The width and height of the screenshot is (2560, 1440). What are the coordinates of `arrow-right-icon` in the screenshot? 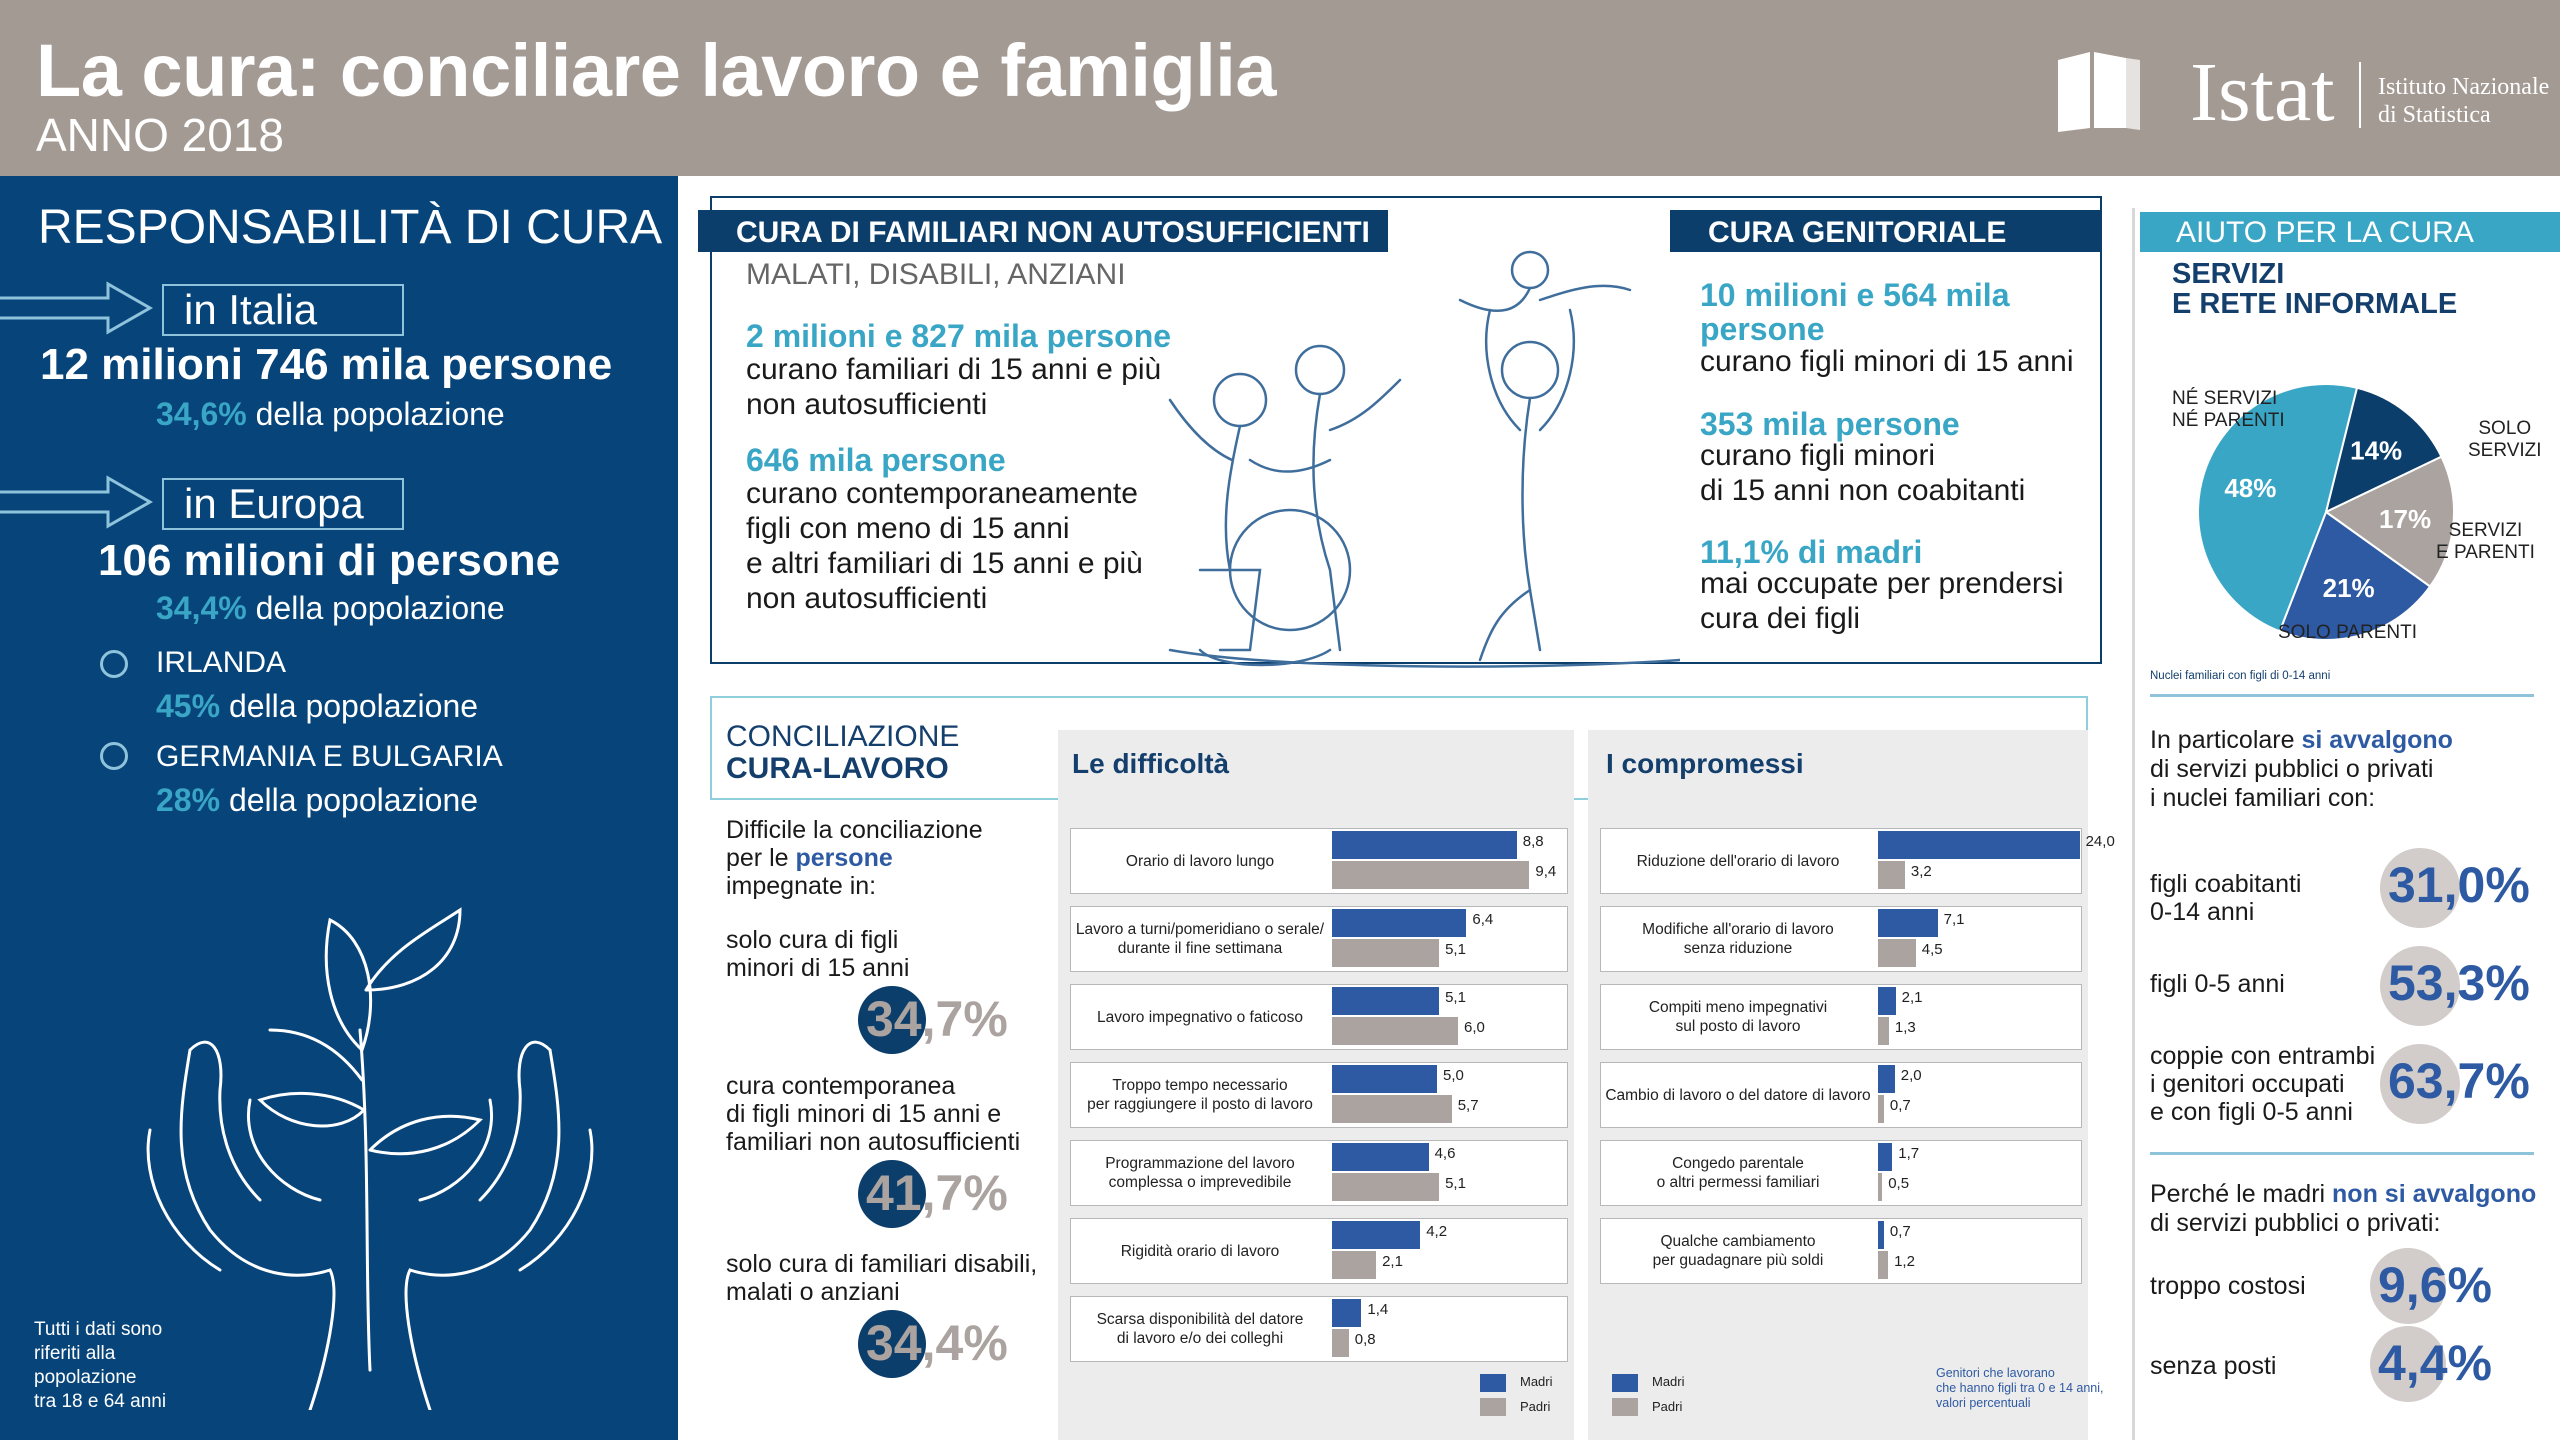 It's located at (77, 308).